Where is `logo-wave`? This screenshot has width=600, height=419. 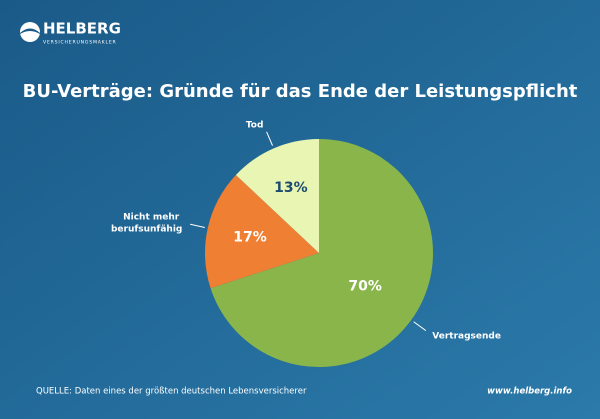 logo-wave is located at coordinates (30, 31).